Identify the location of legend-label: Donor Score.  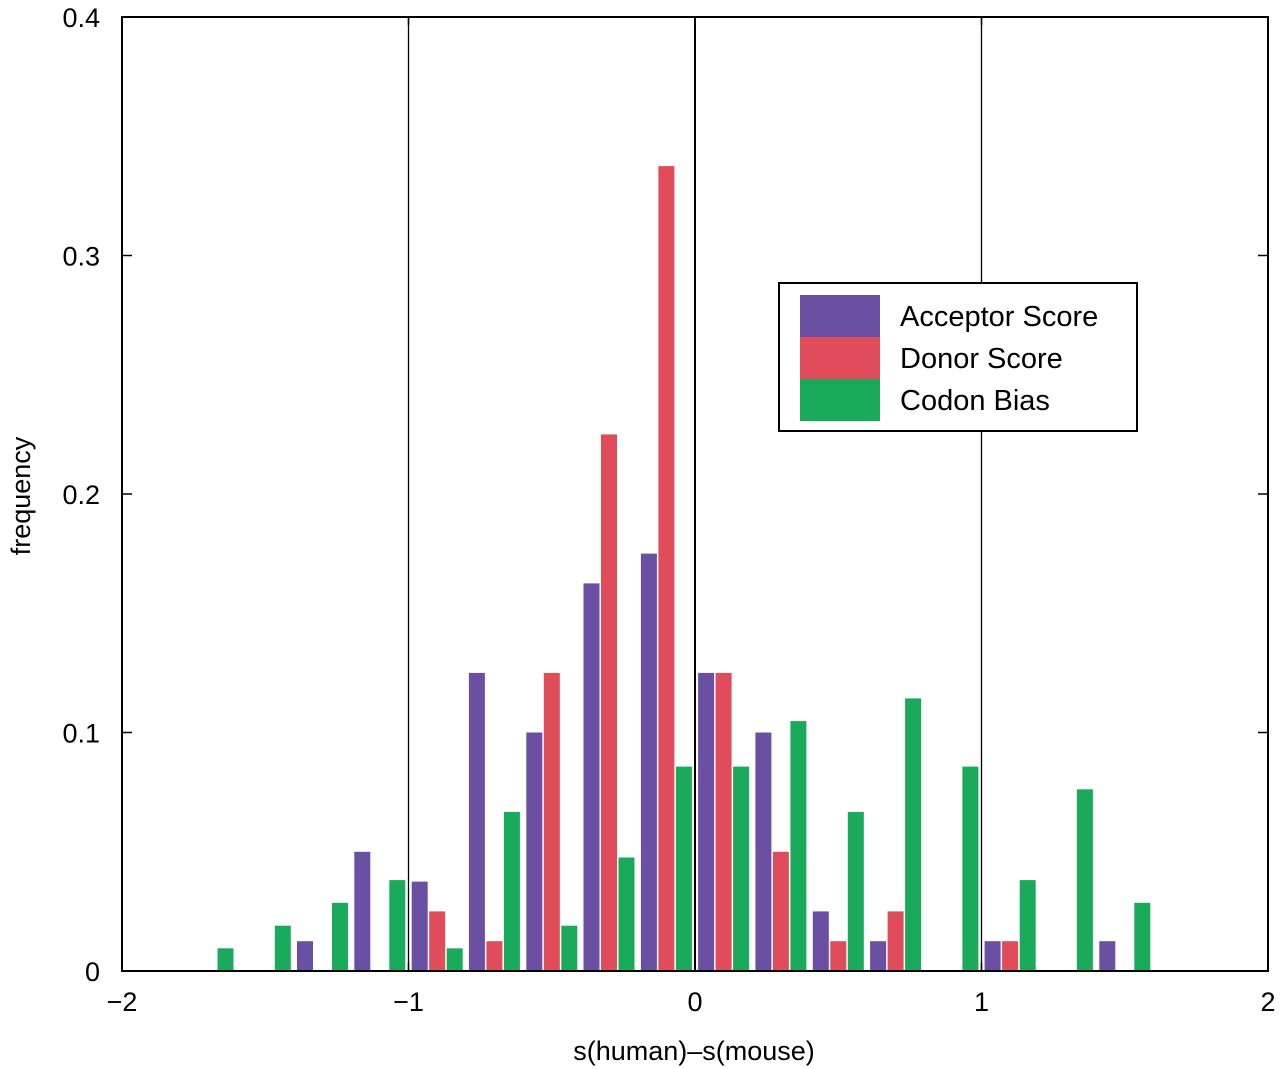
(981, 359).